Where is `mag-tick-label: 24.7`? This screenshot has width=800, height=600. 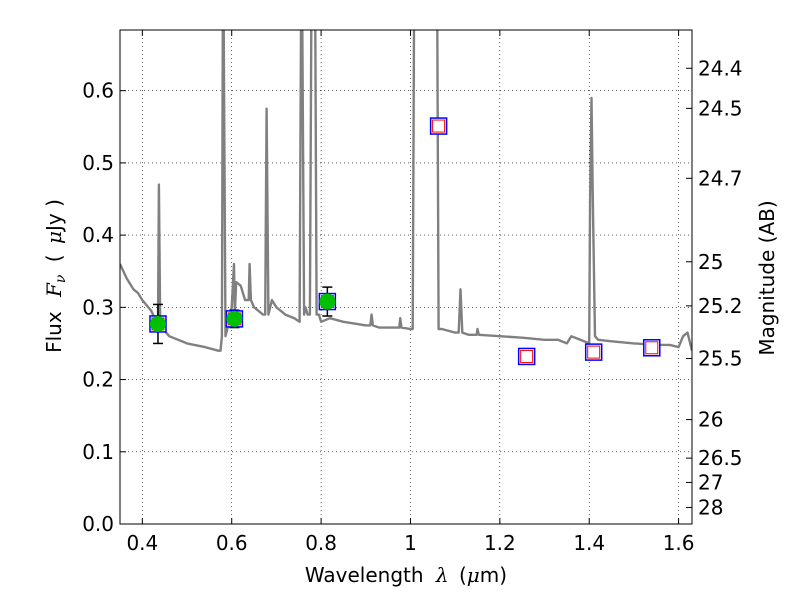 mag-tick-label: 24.7 is located at coordinates (720, 178).